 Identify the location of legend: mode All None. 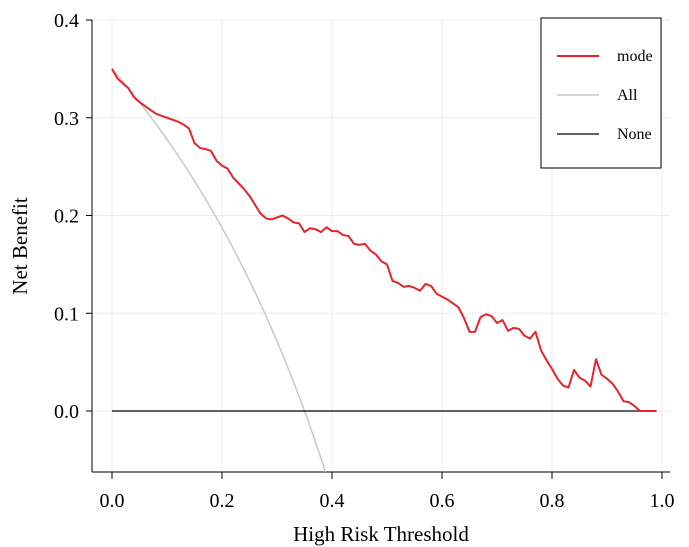
(601, 93).